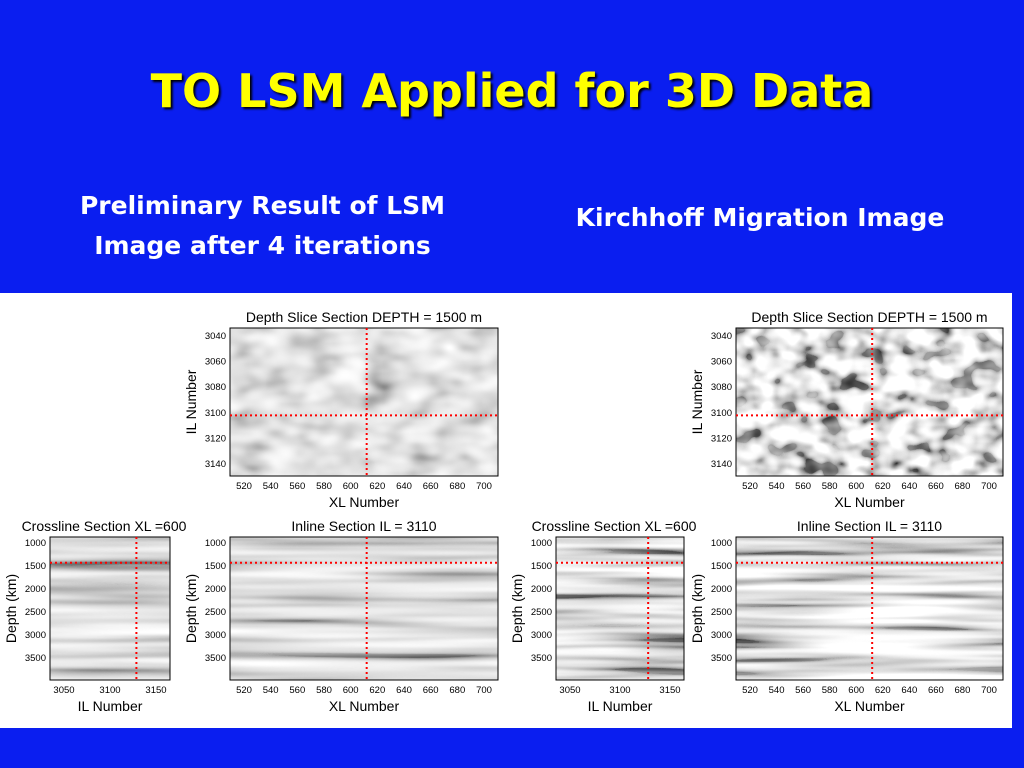 The image size is (1024, 768). I want to click on lsm-inline-ytick-label: 1000, so click(215, 543).